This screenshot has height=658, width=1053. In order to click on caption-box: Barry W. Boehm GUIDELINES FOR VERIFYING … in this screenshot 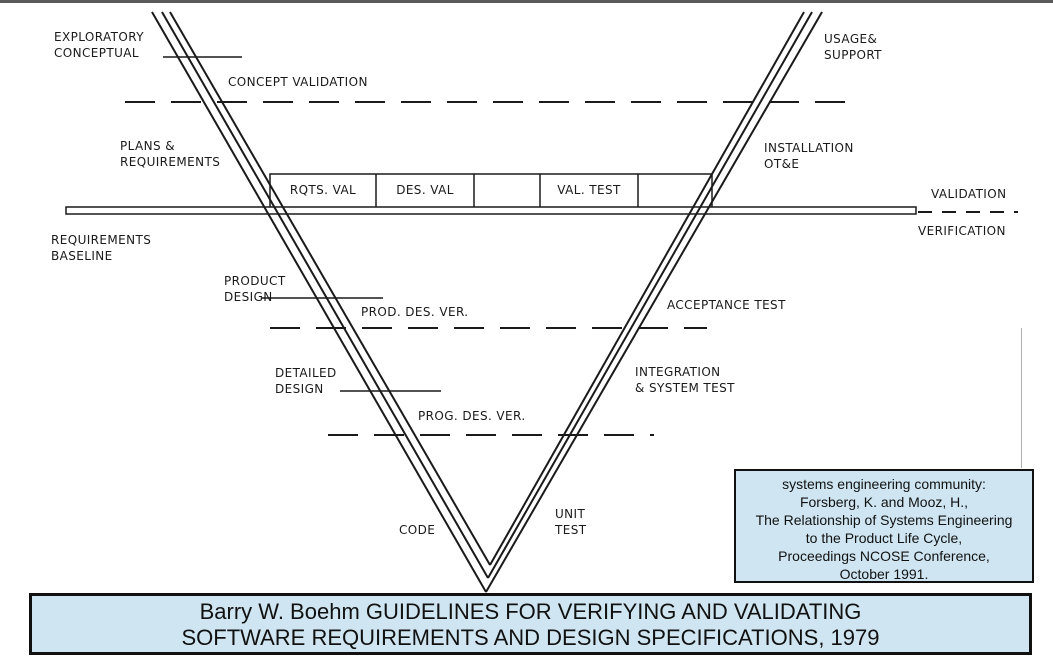, I will do `click(530, 624)`.